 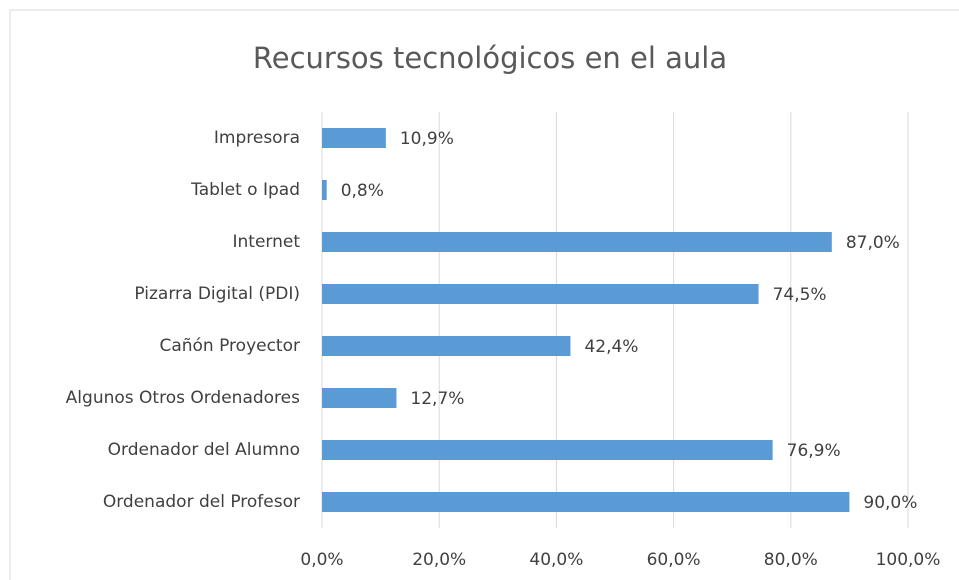 I want to click on x-tick-label: 80,0%, so click(x=791, y=560).